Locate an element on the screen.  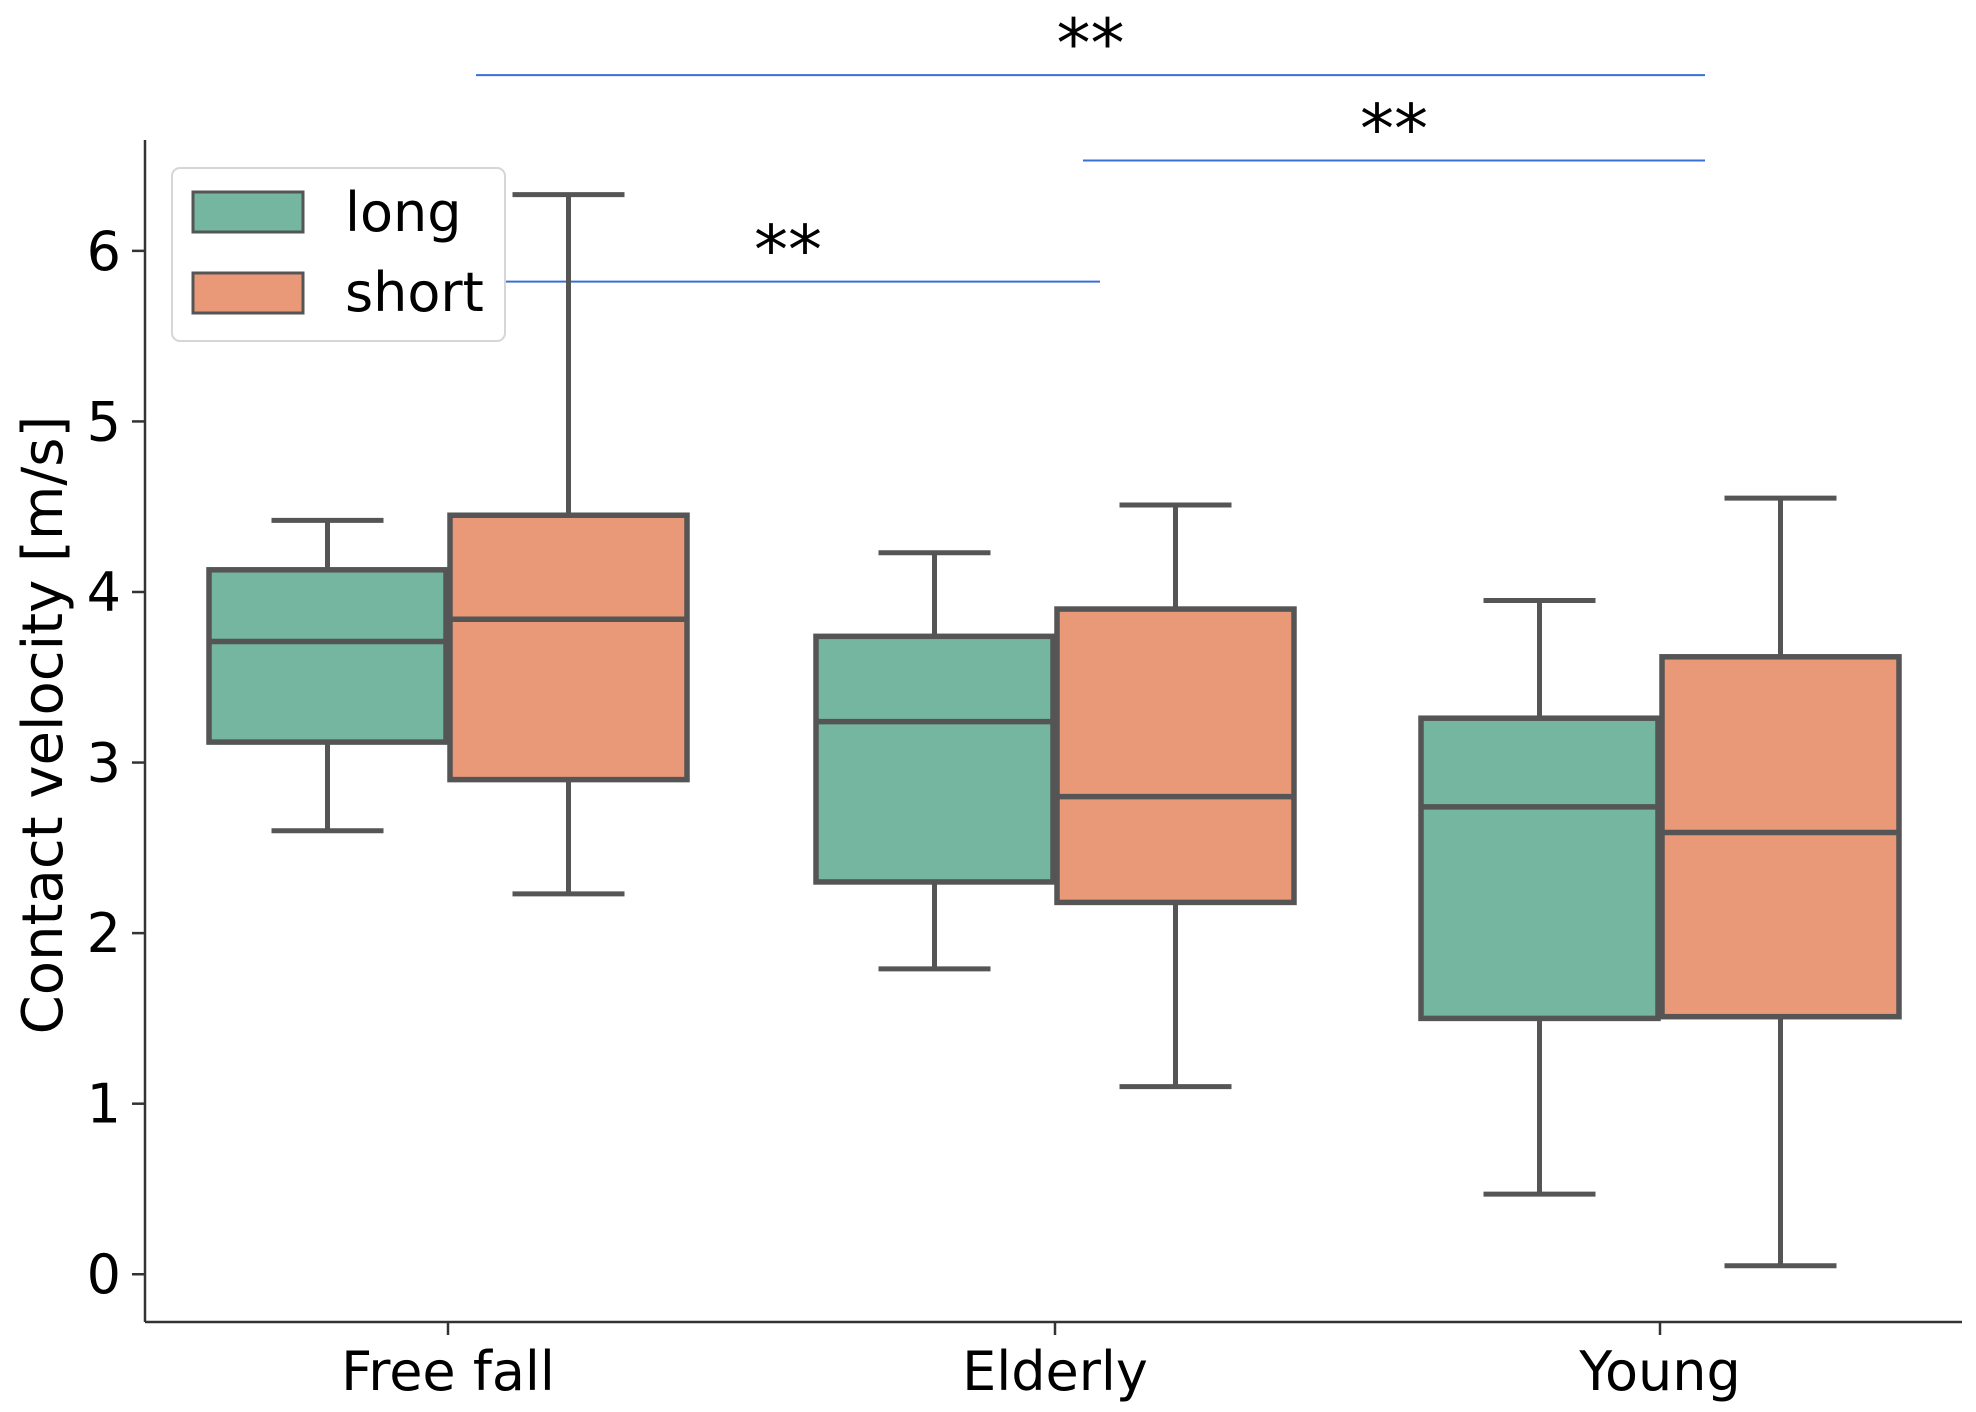
significance-label-elderly-vs-young: ** is located at coordinates (1394, 129).